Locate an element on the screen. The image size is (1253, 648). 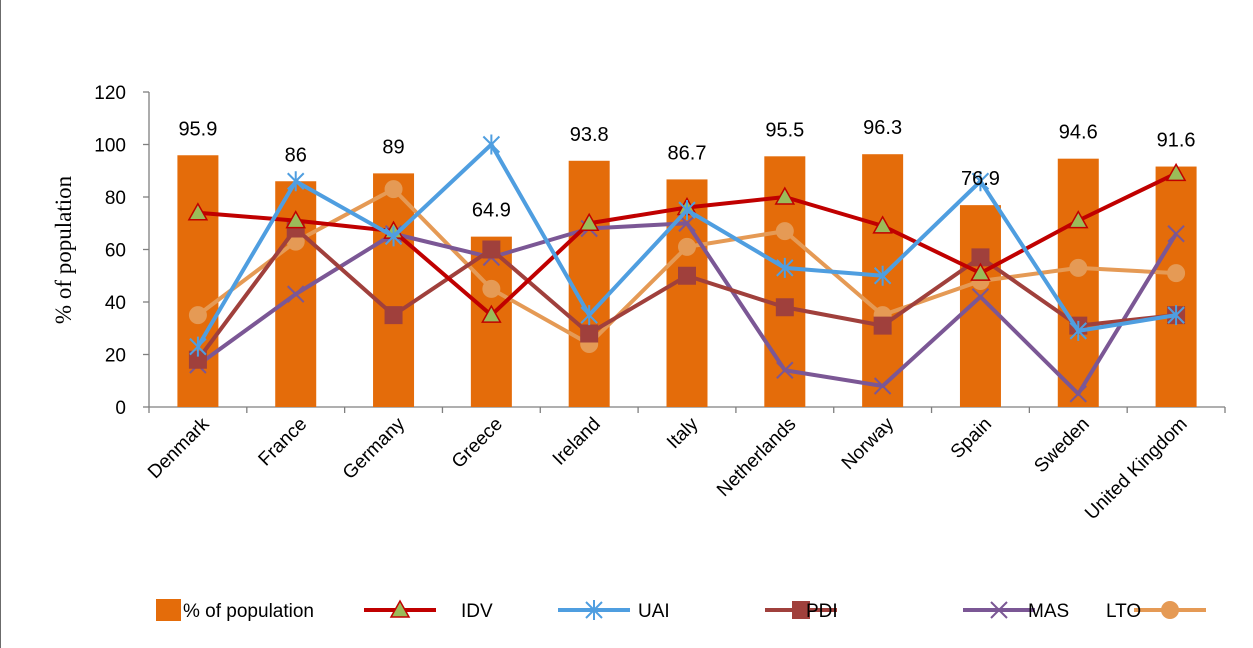
bar-united-kingdom is located at coordinates (1176, 286).